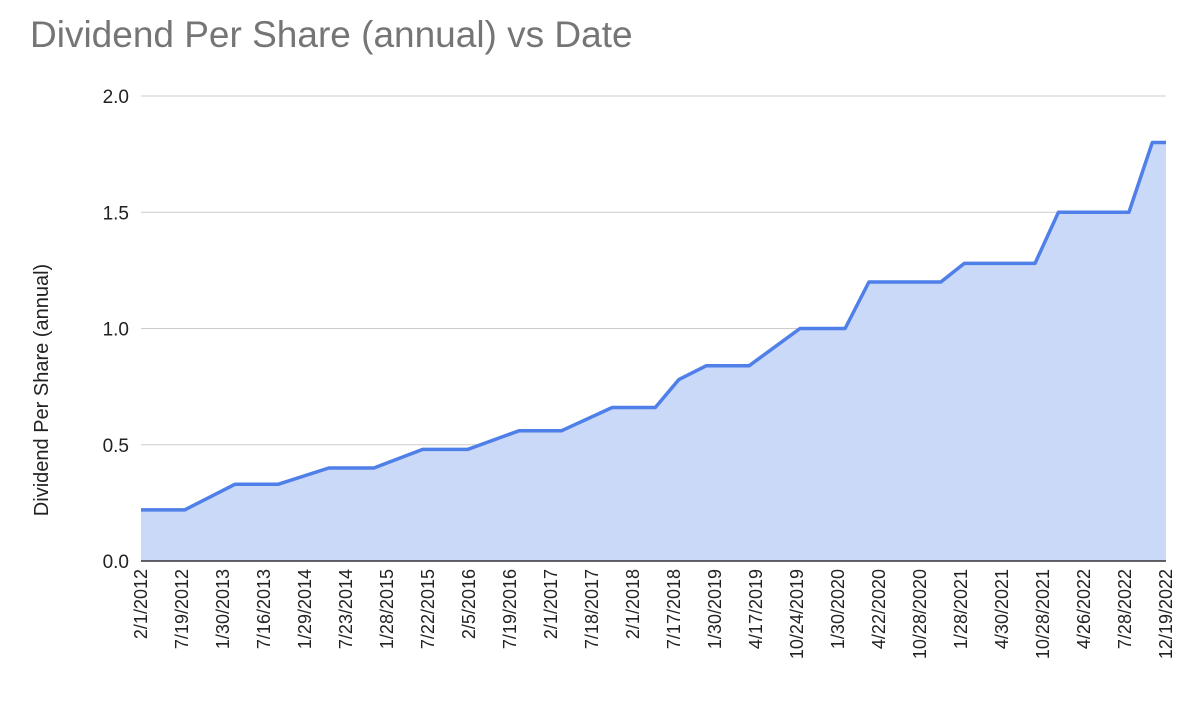 Image resolution: width=1200 pixels, height=708 pixels. Describe the element at coordinates (797, 614) in the screenshot. I see `x-tick-label: 10/24/2019` at that location.